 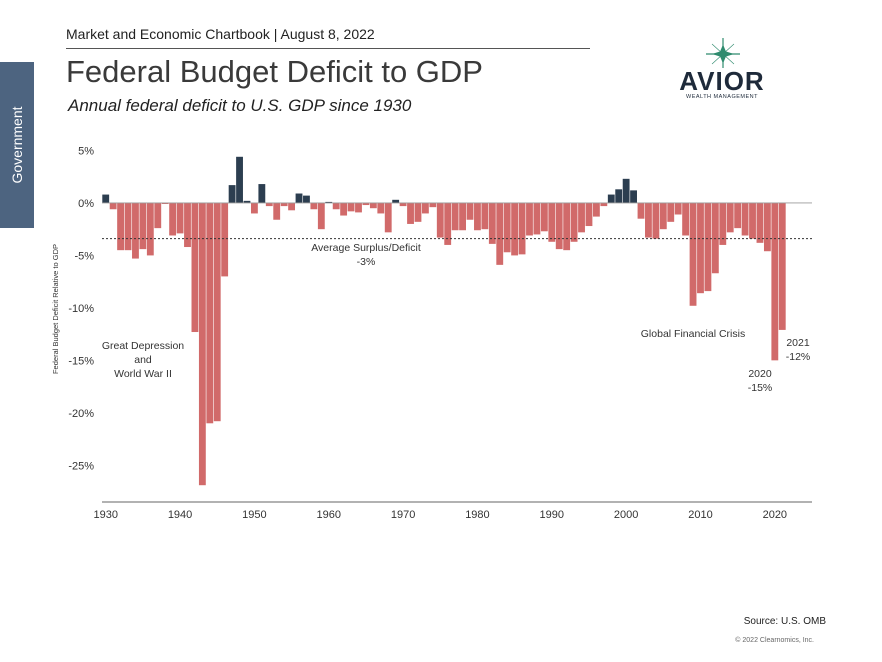 What do you see at coordinates (180, 218) in the screenshot?
I see `bar-1940` at bounding box center [180, 218].